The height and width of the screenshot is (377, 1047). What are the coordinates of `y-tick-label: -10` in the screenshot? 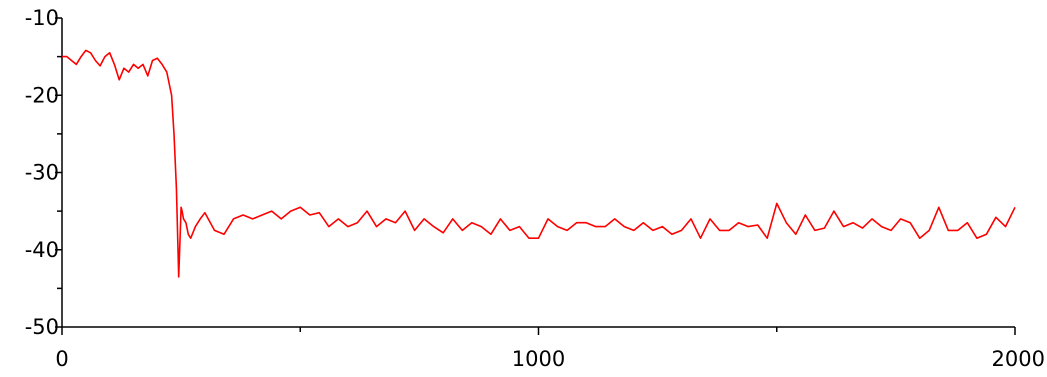 It's located at (42, 18).